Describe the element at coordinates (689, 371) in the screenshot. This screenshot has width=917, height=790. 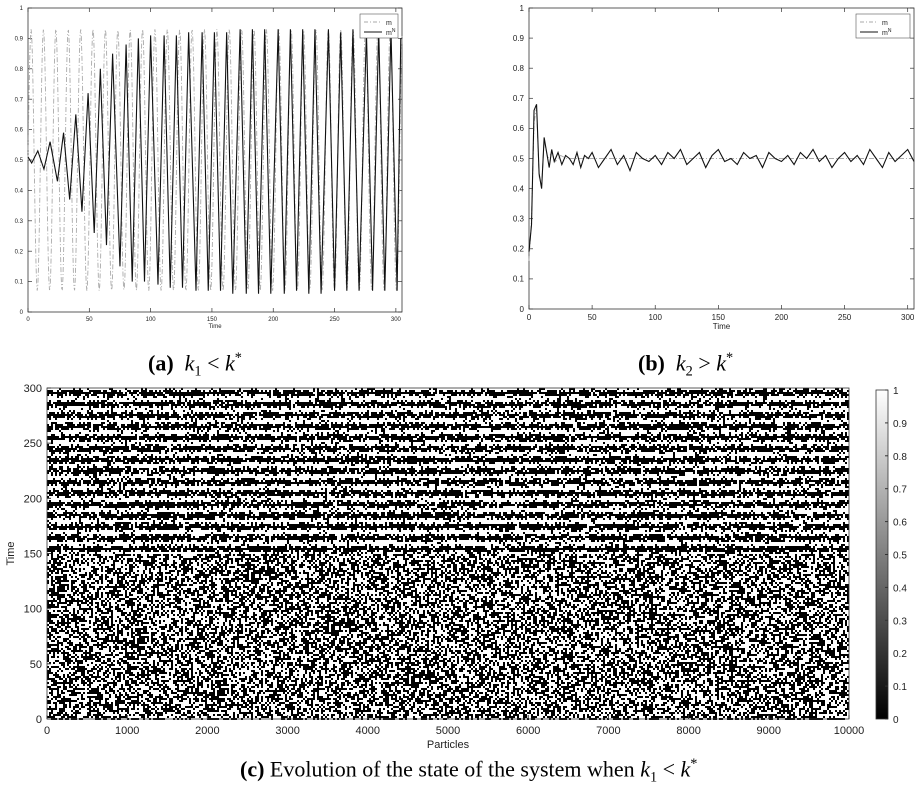
I see `caption-b-sub: 2` at that location.